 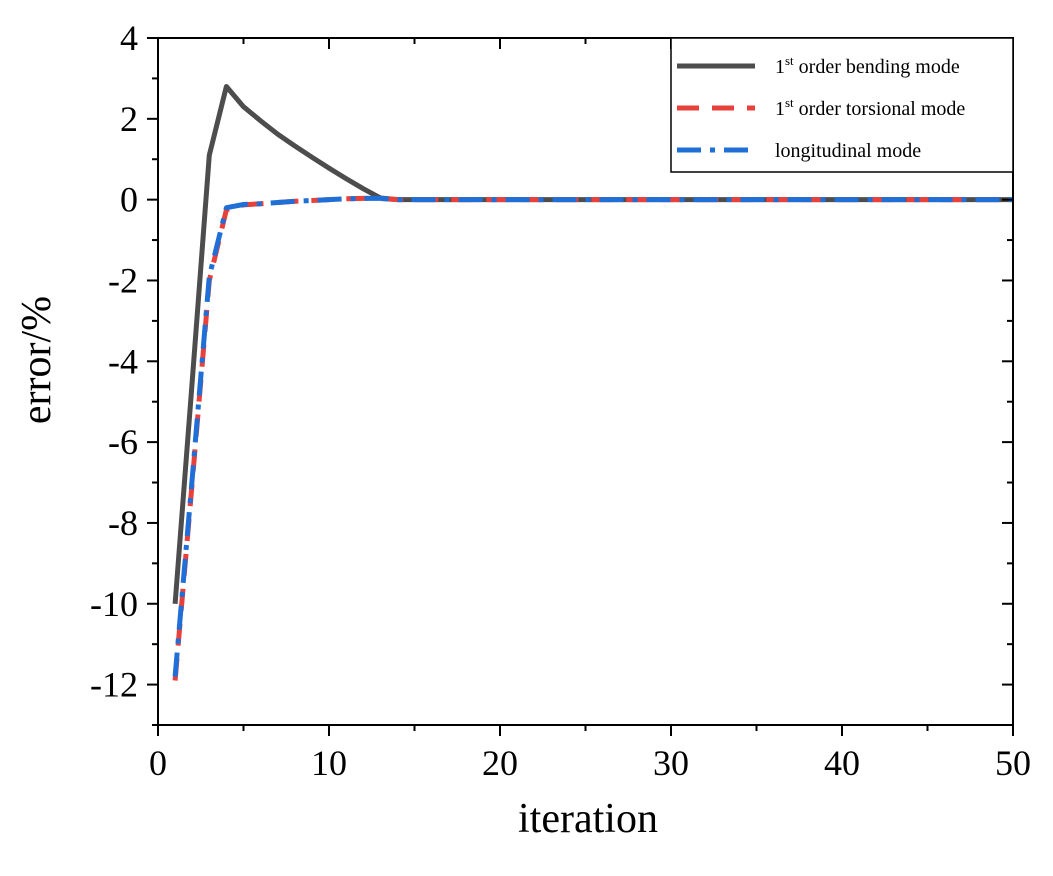 What do you see at coordinates (123, 523) in the screenshot?
I see `y-tick-label: -8` at bounding box center [123, 523].